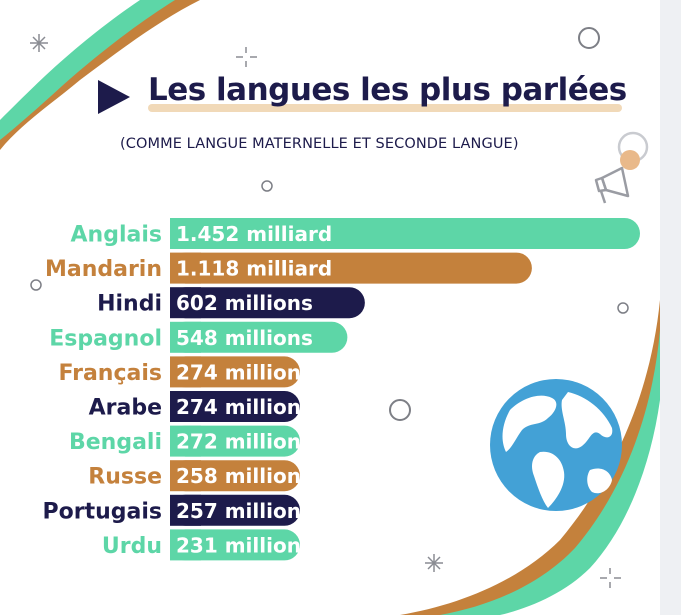 The width and height of the screenshot is (681, 615). What do you see at coordinates (103, 269) in the screenshot?
I see `category-label-mandarin: Mandarin` at bounding box center [103, 269].